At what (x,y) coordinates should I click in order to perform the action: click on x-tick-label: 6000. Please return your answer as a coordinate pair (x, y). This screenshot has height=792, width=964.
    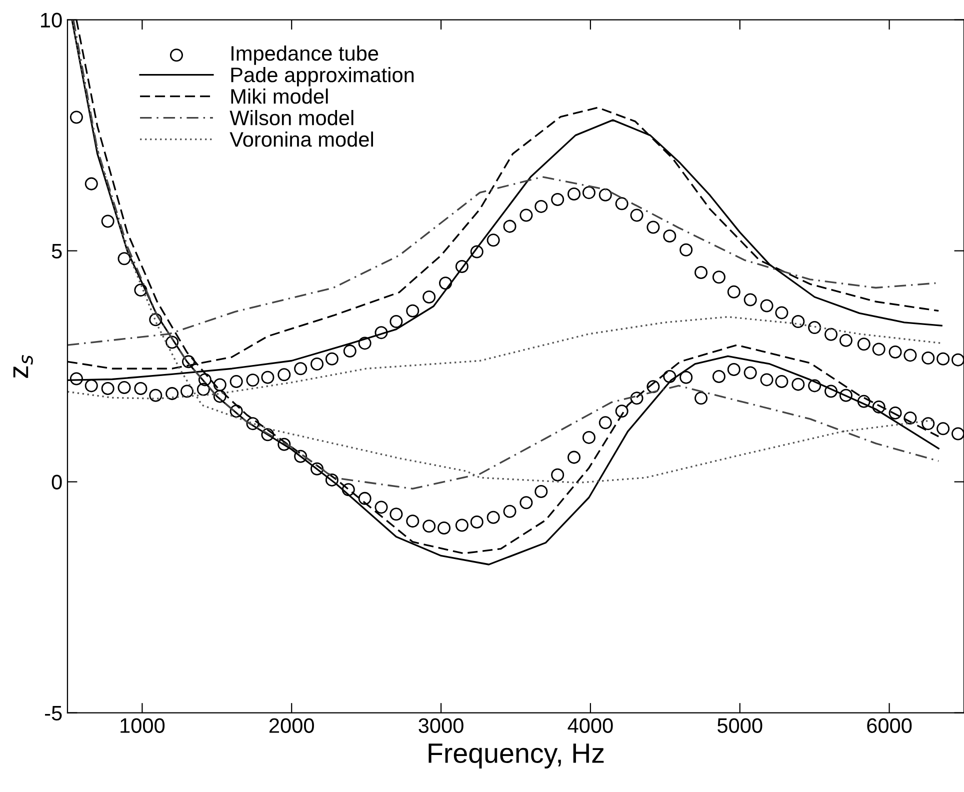
    Looking at the image, I should click on (889, 725).